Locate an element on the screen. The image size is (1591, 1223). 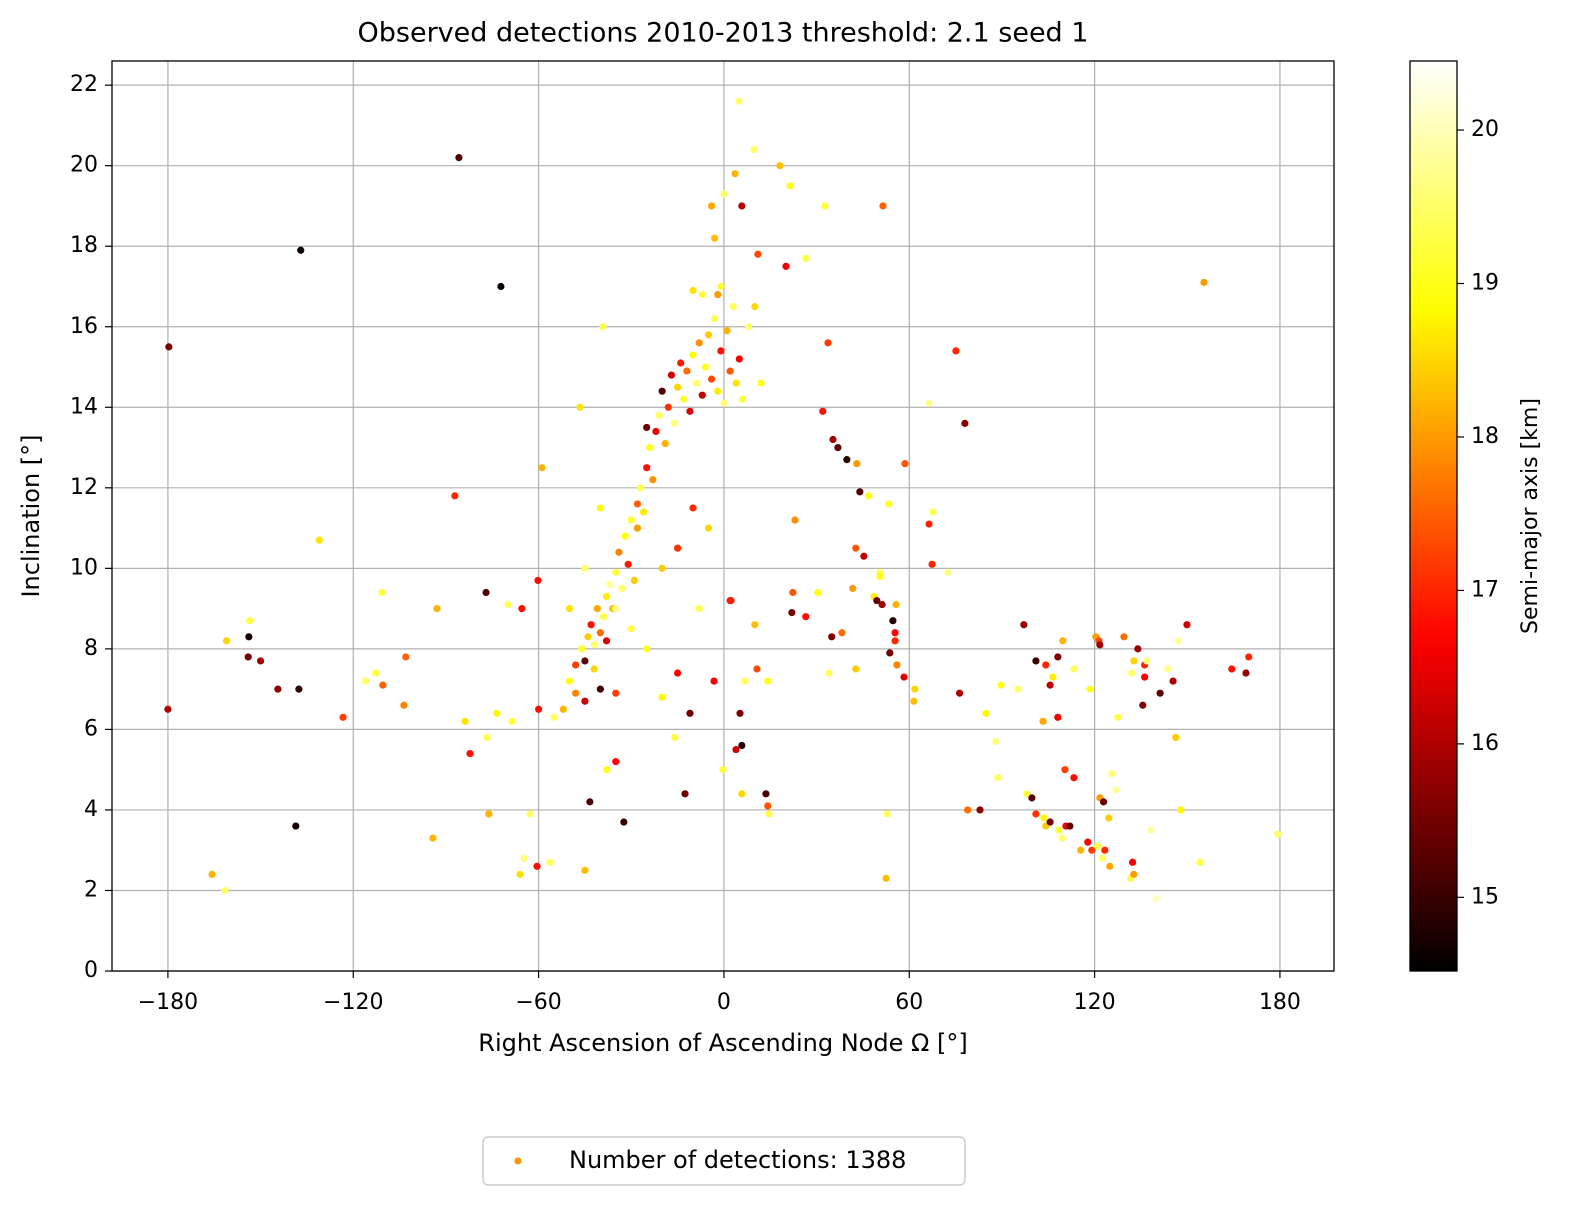
y-tick-label: 20 is located at coordinates (84, 165).